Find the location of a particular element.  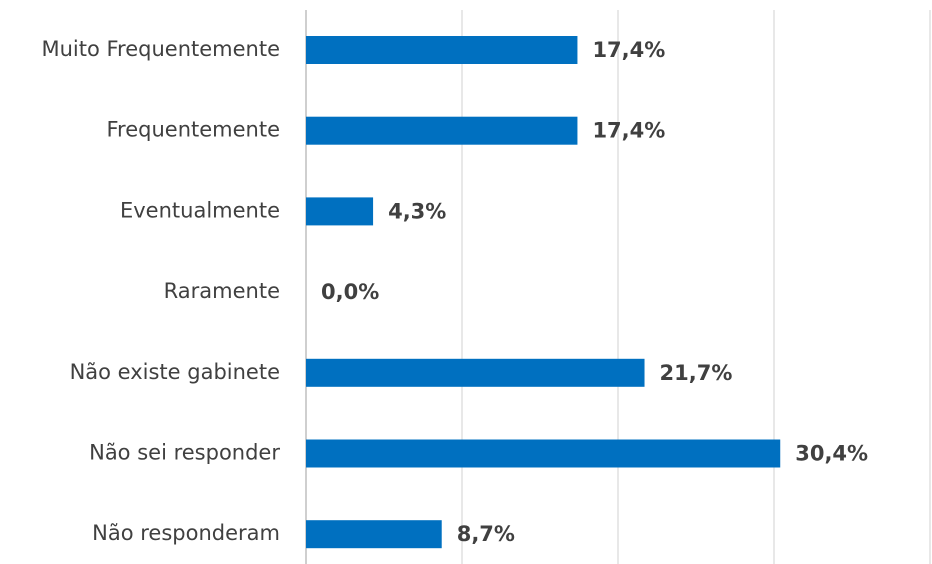

data-label: 30,4% is located at coordinates (831, 454).